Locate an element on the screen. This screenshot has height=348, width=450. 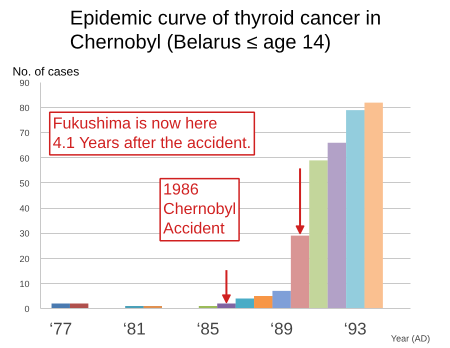
annotation: Fukushima is now here 4.1 Years after the accident. is located at coordinates (152, 133).